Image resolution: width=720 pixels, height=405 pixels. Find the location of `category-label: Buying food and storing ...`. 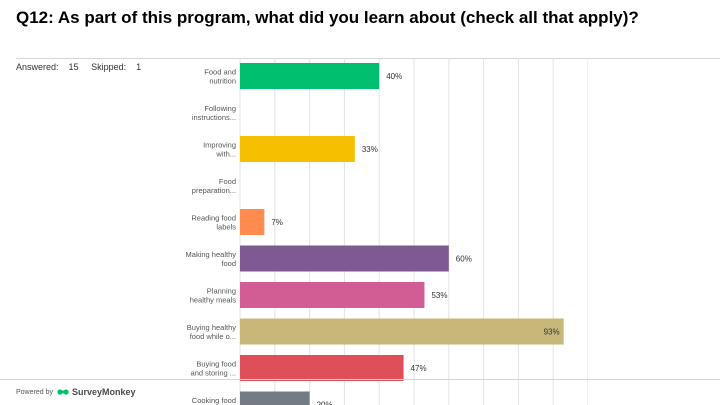

category-label: Buying food and storing ... is located at coordinates (213, 369).